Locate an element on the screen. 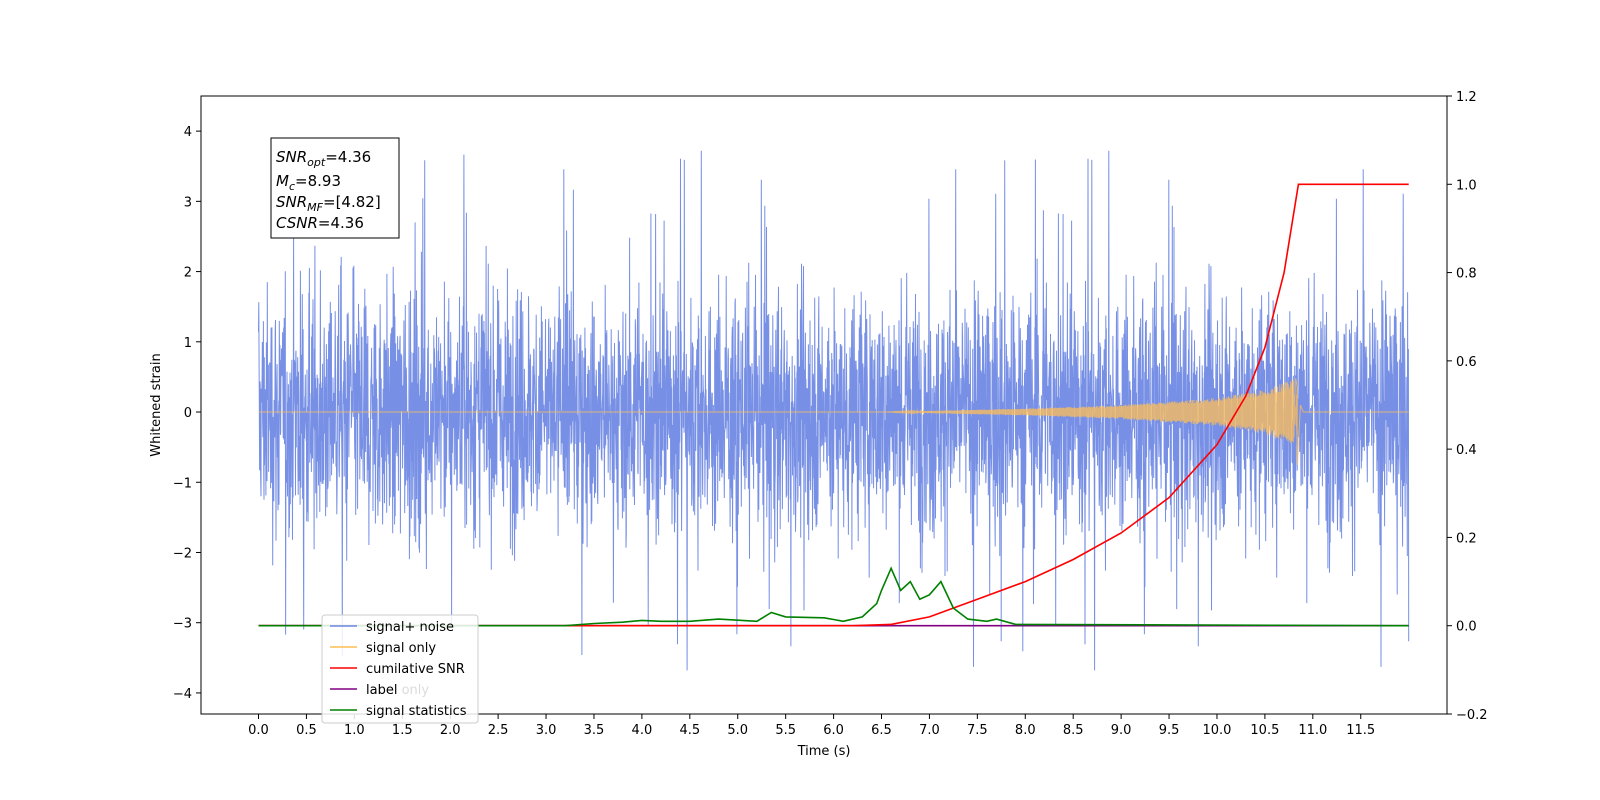 The width and height of the screenshot is (1600, 800). x-tick-label: 10.0 is located at coordinates (1216, 730).